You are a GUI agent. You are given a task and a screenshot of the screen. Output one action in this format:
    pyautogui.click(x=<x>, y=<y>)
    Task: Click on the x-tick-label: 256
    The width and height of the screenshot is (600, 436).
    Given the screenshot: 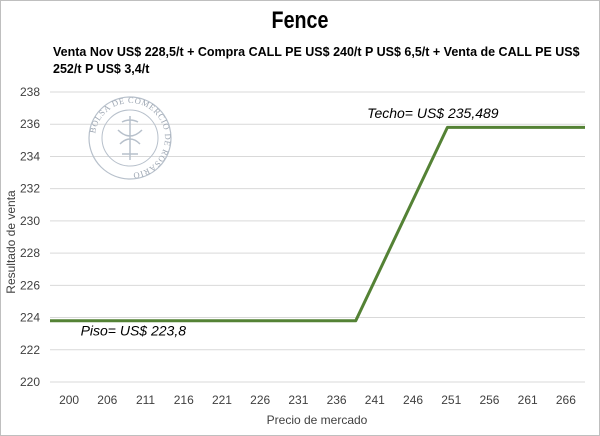 What is the action you would take?
    pyautogui.click(x=489, y=400)
    